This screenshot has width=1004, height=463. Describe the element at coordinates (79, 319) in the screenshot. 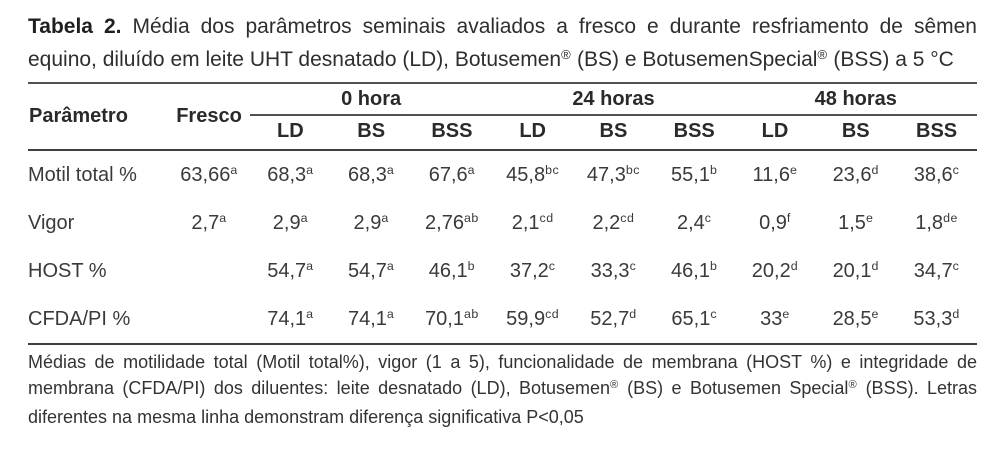

I see `row-label-cell: CFDA/PI %` at that location.